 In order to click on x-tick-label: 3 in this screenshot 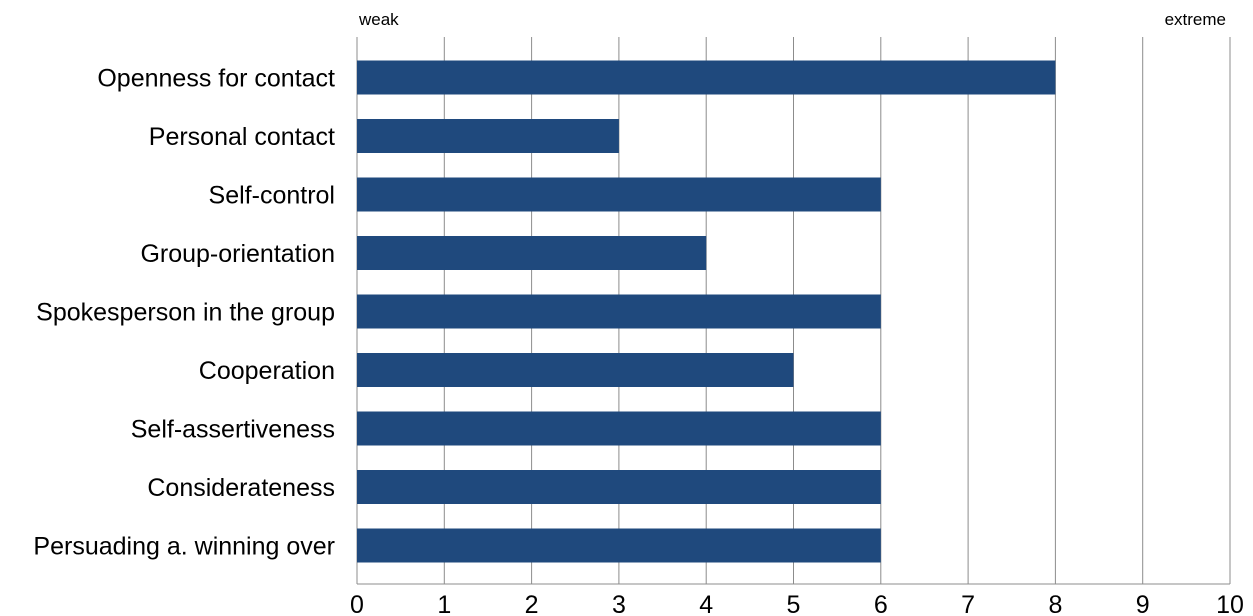, I will do `click(619, 603)`.